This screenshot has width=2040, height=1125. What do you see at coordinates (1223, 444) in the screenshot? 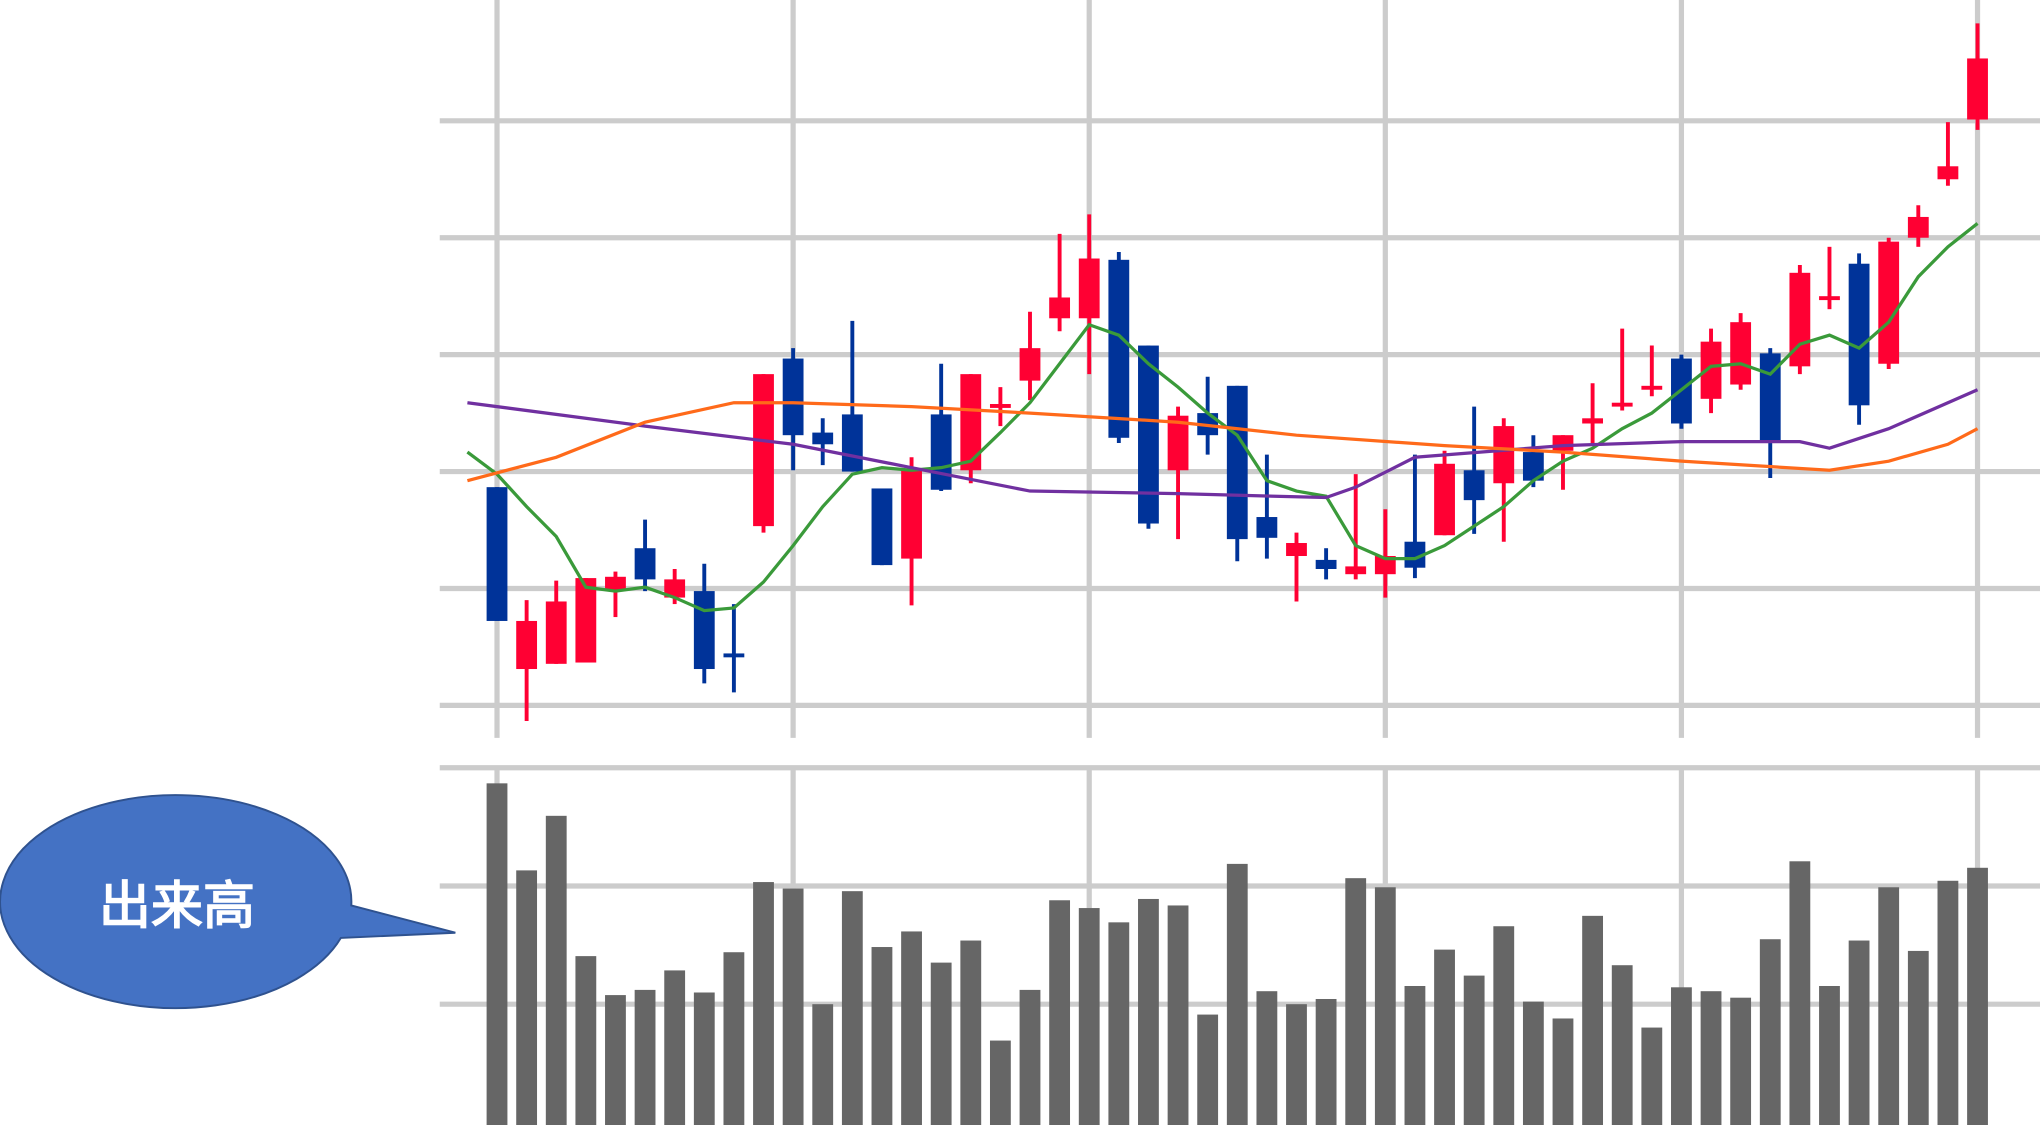
I see `moving-average-line` at bounding box center [1223, 444].